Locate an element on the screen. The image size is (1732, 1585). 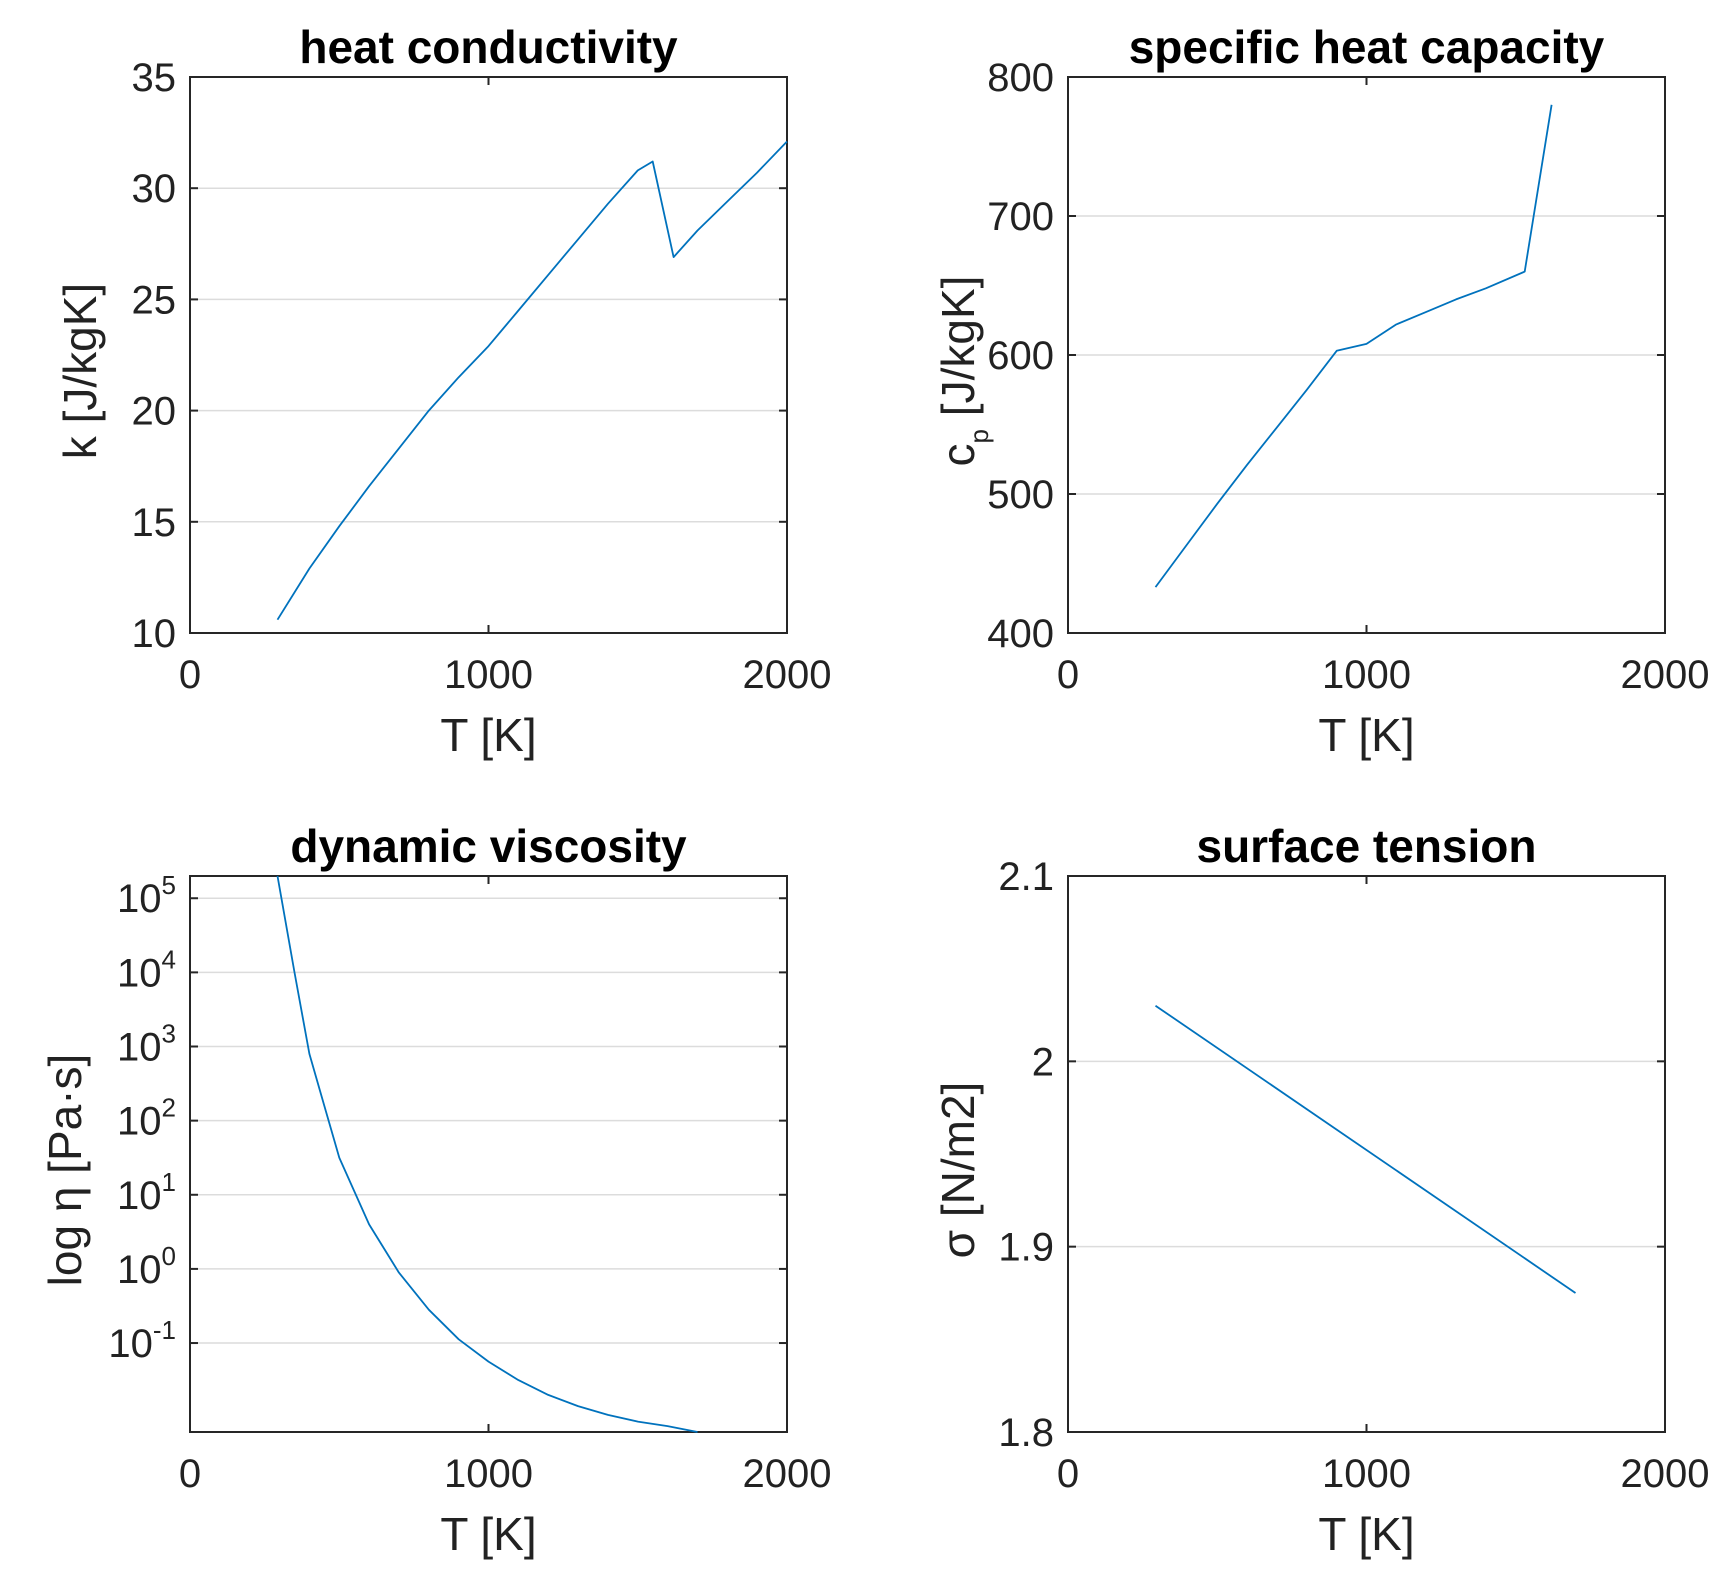
ylabel-main: c is located at coordinates (958, 454).